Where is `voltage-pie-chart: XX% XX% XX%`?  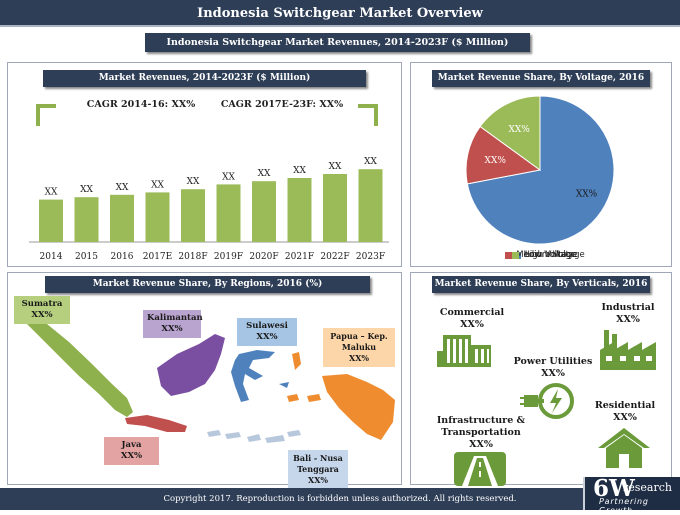
voltage-pie-chart: XX% XX% XX% is located at coordinates (540, 170).